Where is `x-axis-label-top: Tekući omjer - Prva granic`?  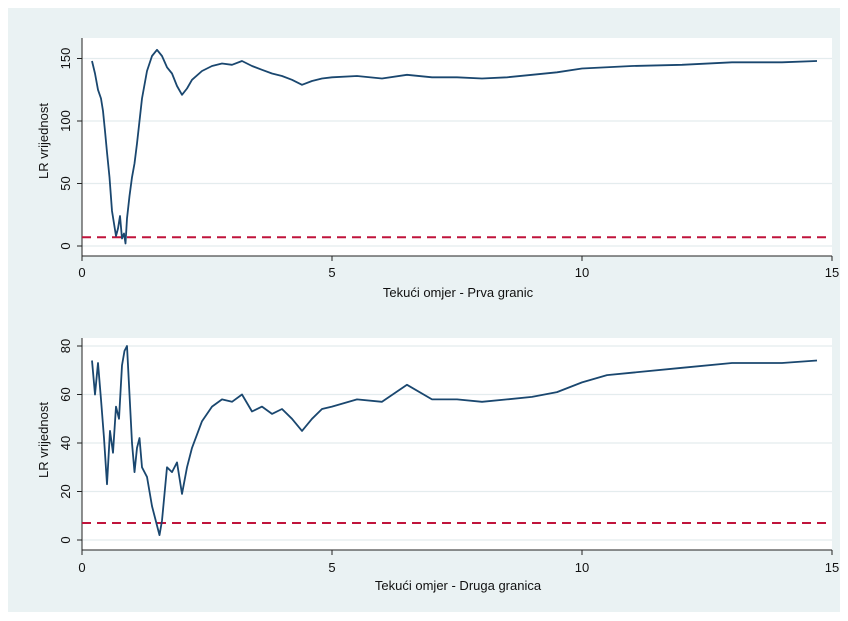
x-axis-label-top: Tekući omjer - Prva granic is located at coordinates (458, 292).